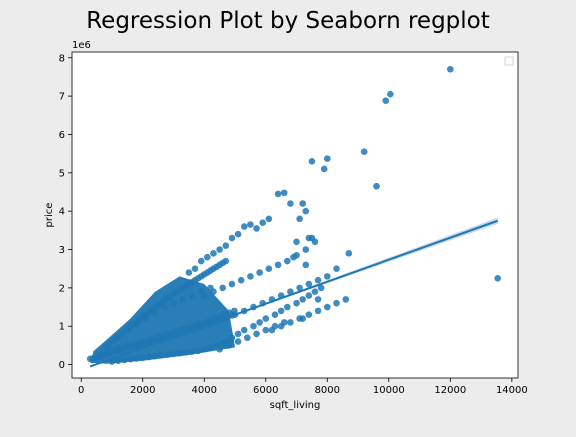  Describe the element at coordinates (62, 365) in the screenshot. I see `y-tick-label: 0` at that location.